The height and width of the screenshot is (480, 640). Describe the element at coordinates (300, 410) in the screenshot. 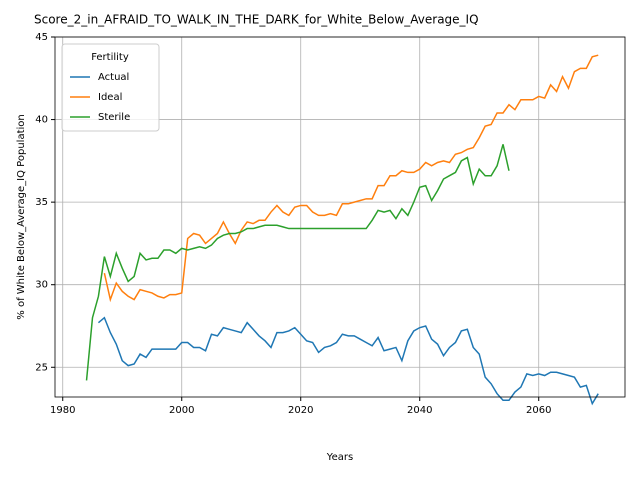

I see `x-tick-label: 2020` at that location.